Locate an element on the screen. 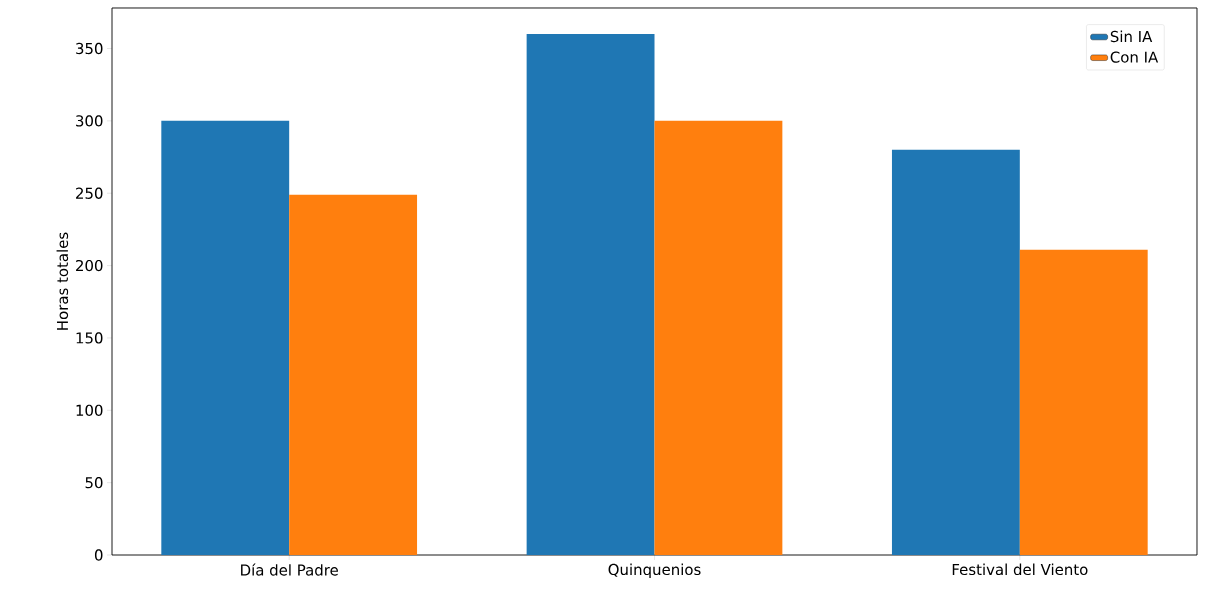  x-tick-label: Quinquenios is located at coordinates (654, 570).